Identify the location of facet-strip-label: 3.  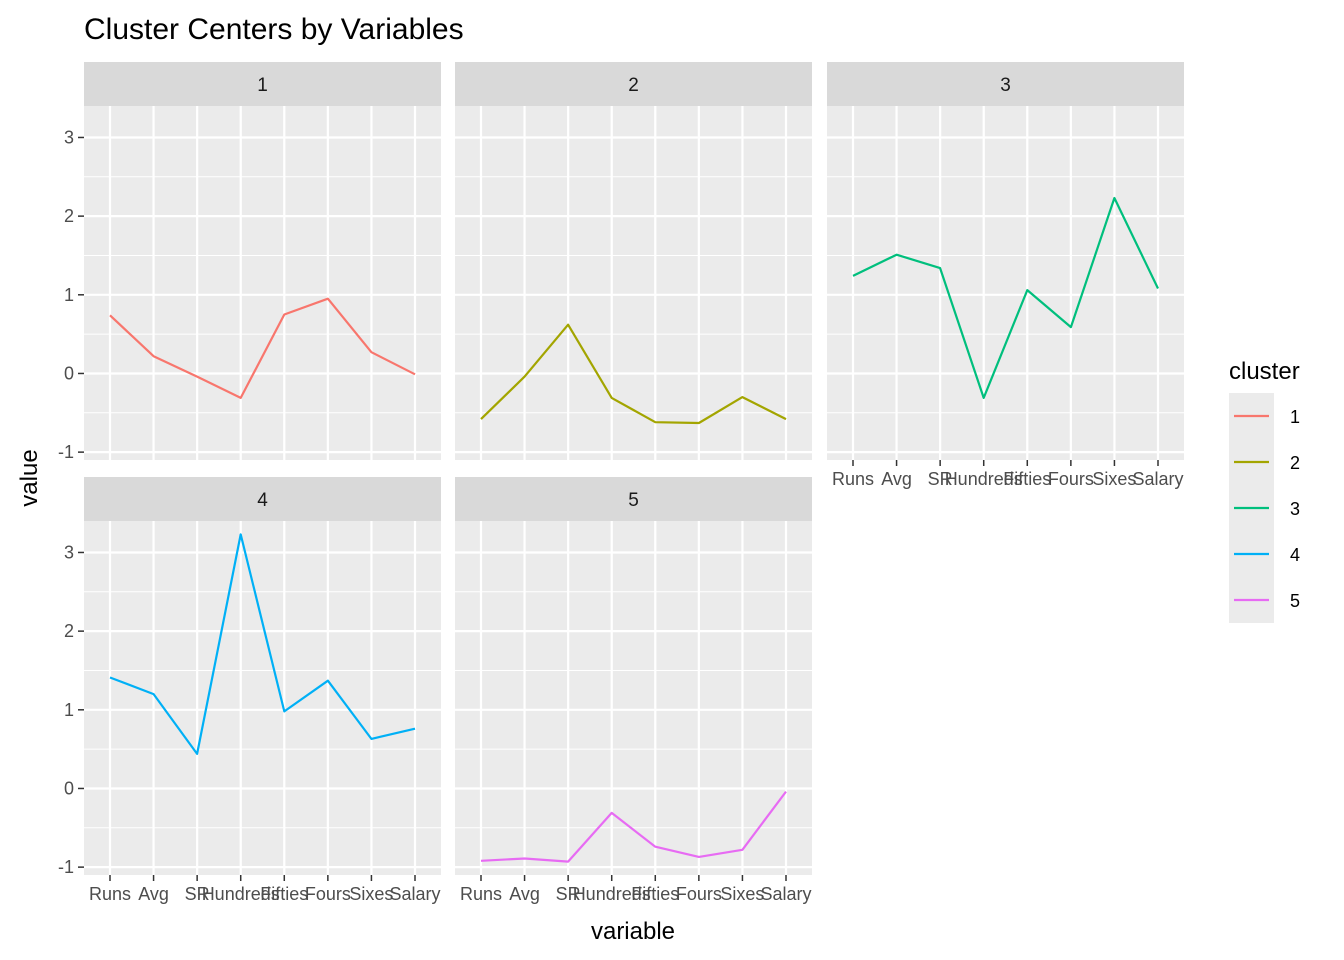
(1005, 85).